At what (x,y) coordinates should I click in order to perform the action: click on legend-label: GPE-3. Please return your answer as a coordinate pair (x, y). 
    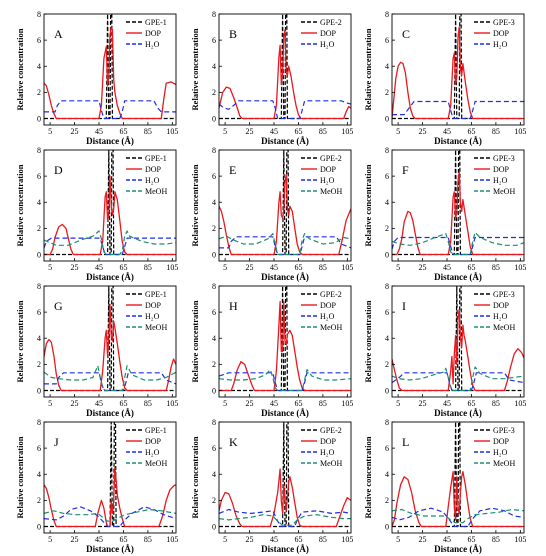
    Looking at the image, I should click on (504, 158).